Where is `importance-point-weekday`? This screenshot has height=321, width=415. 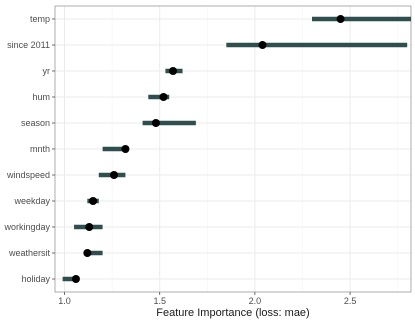 importance-point-weekday is located at coordinates (93, 201).